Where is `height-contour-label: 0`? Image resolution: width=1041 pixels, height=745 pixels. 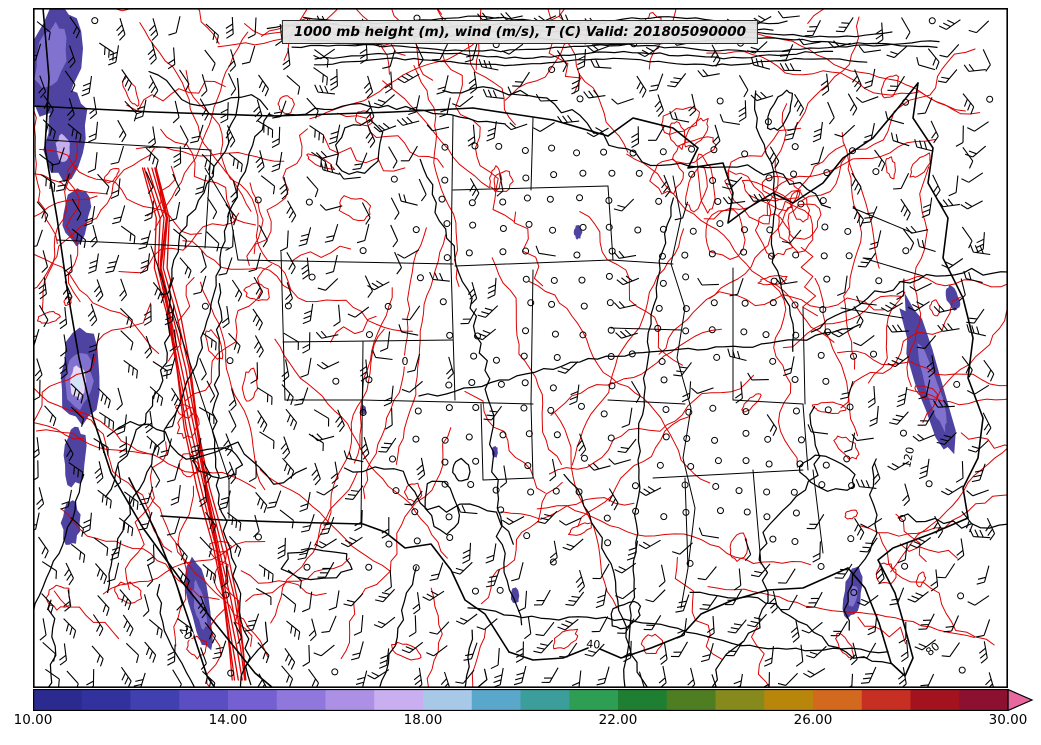 height-contour-label: 0 is located at coordinates (405, 361).